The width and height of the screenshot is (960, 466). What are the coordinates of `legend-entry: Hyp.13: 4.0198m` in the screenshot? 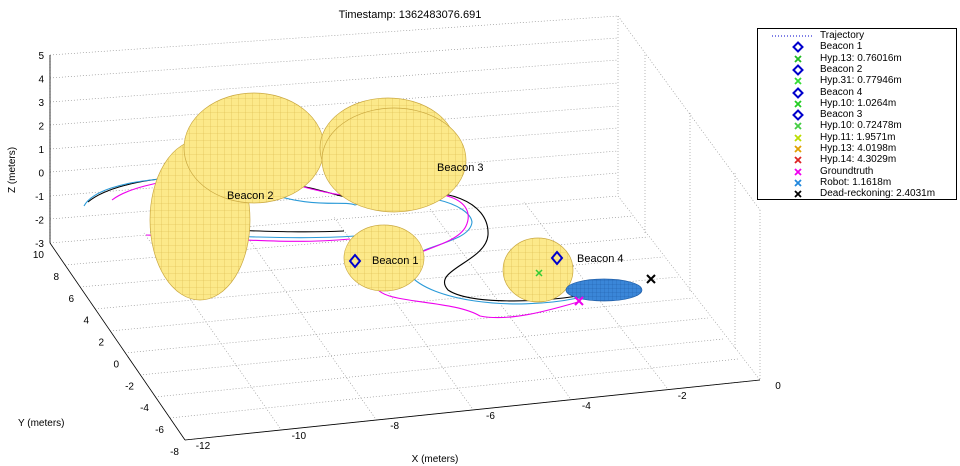 It's located at (858, 149).